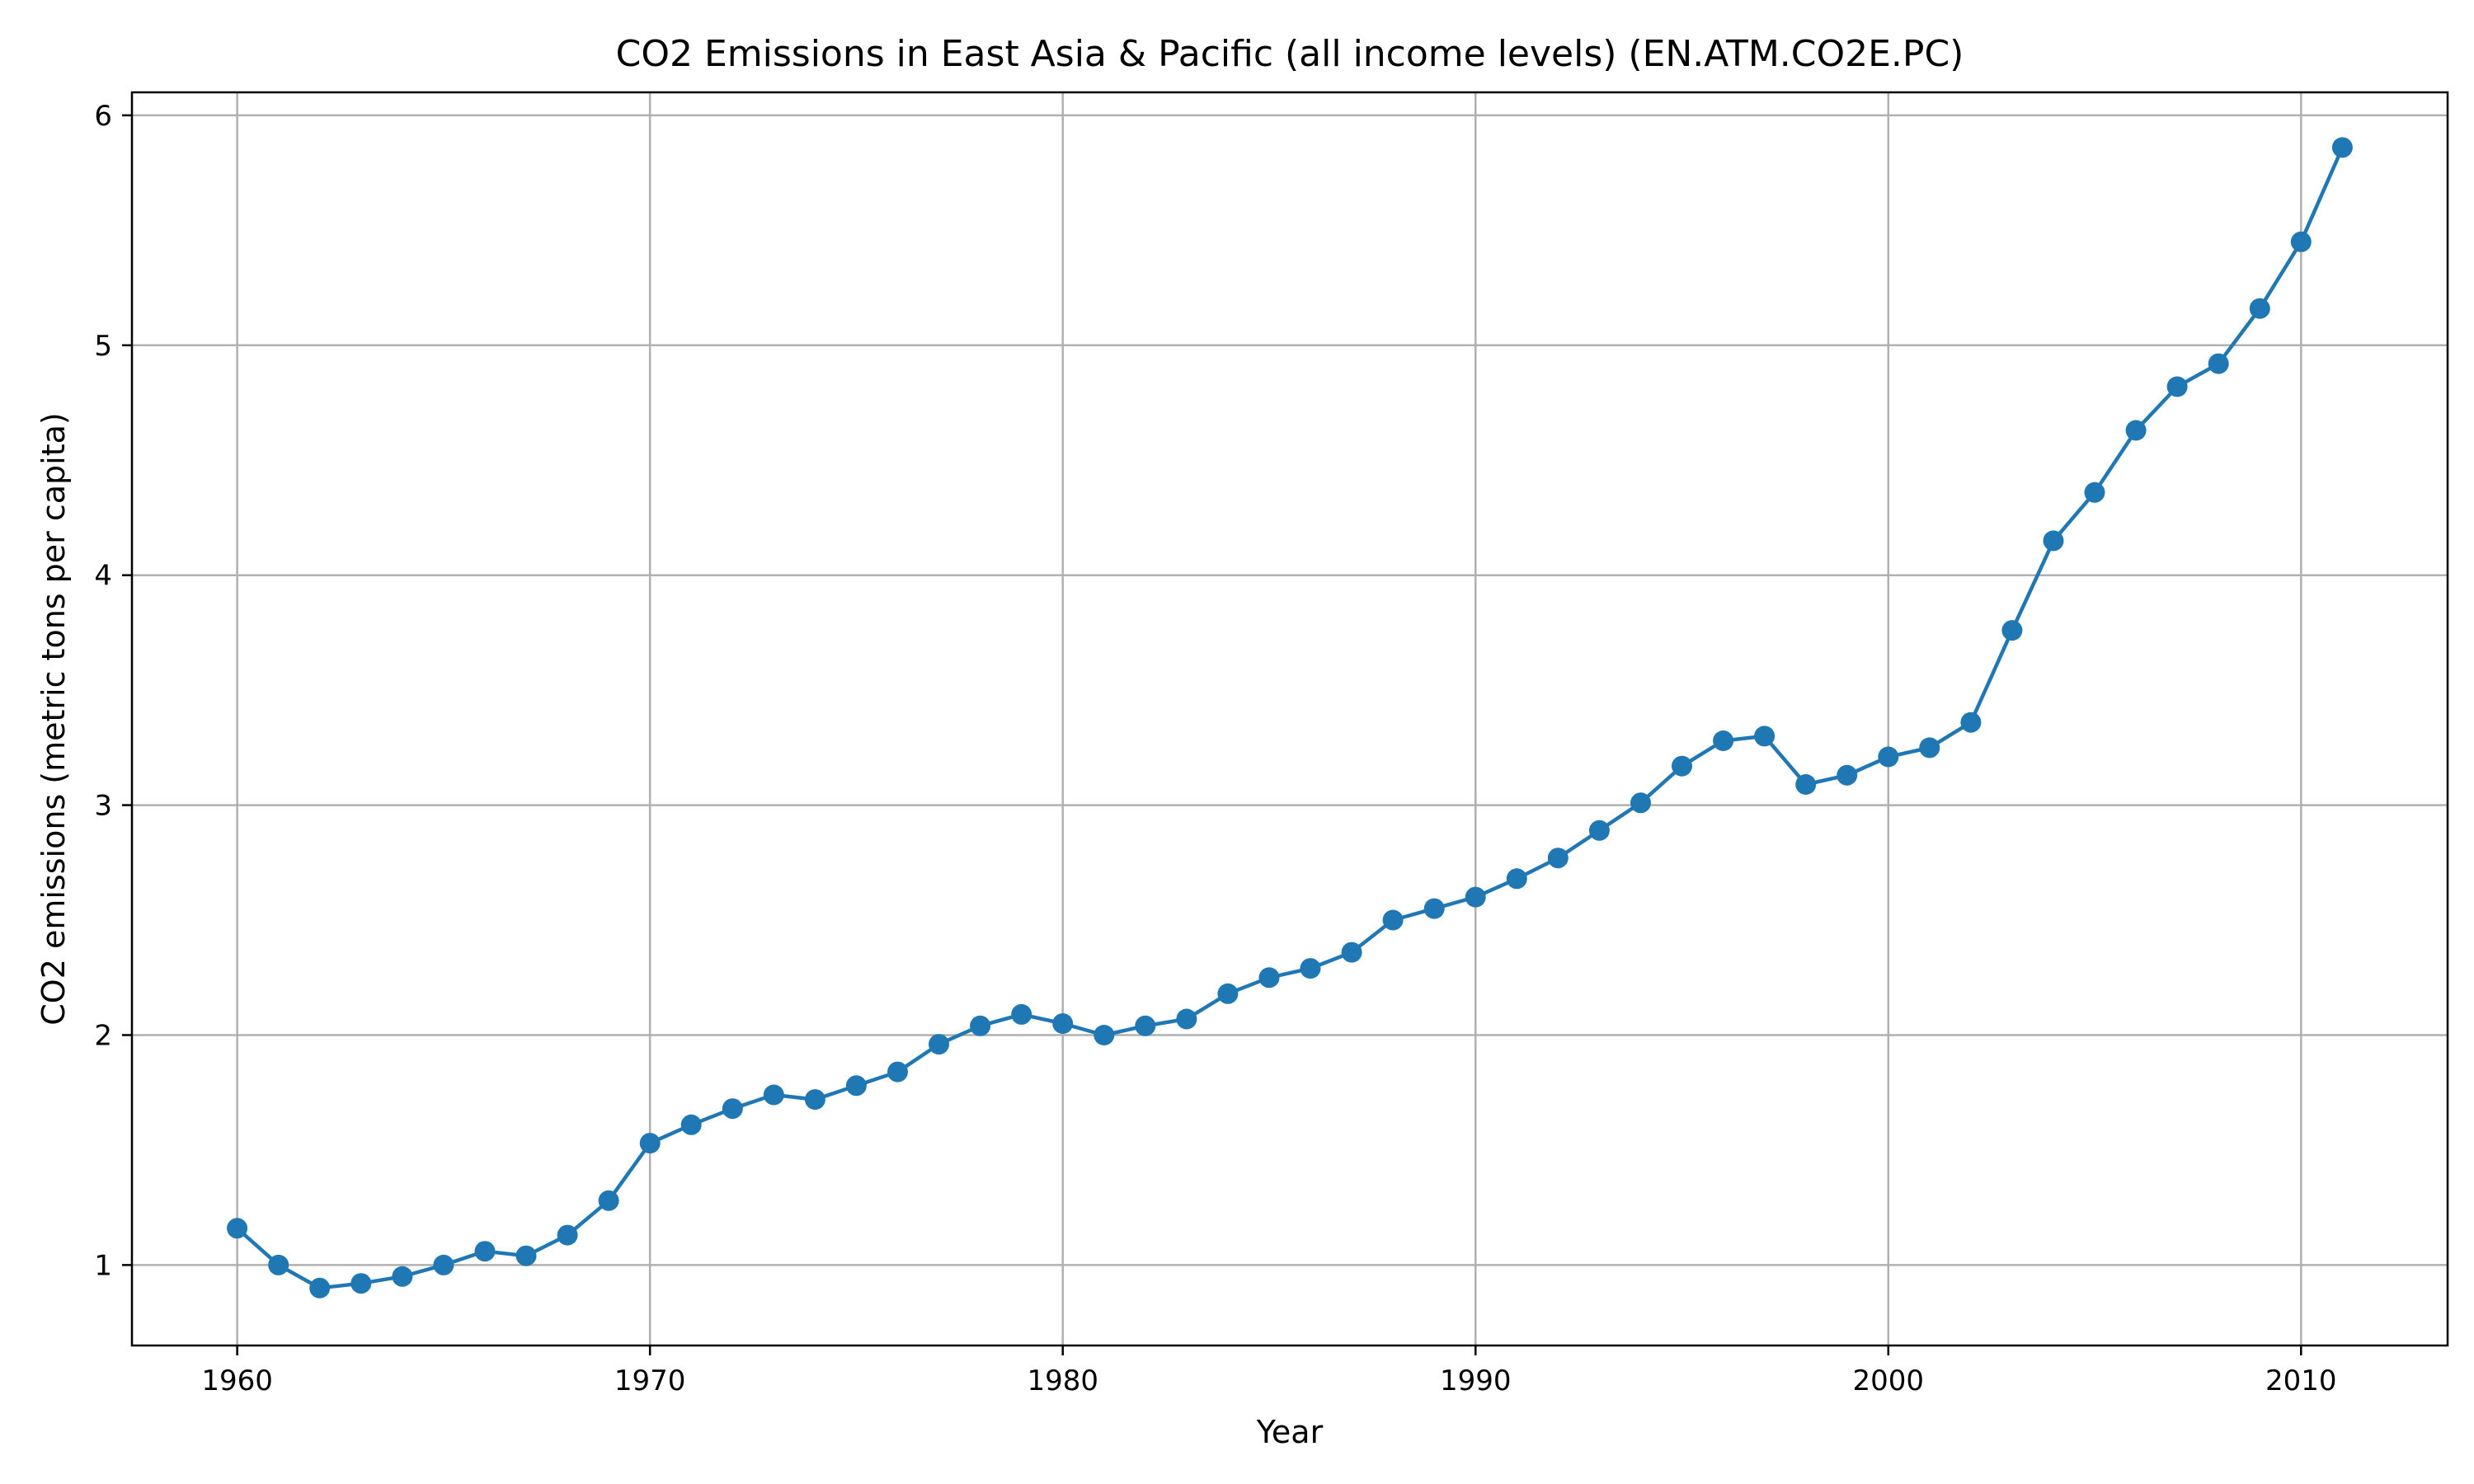 The width and height of the screenshot is (2474, 1484). I want to click on y-tick-label: 3, so click(103, 806).